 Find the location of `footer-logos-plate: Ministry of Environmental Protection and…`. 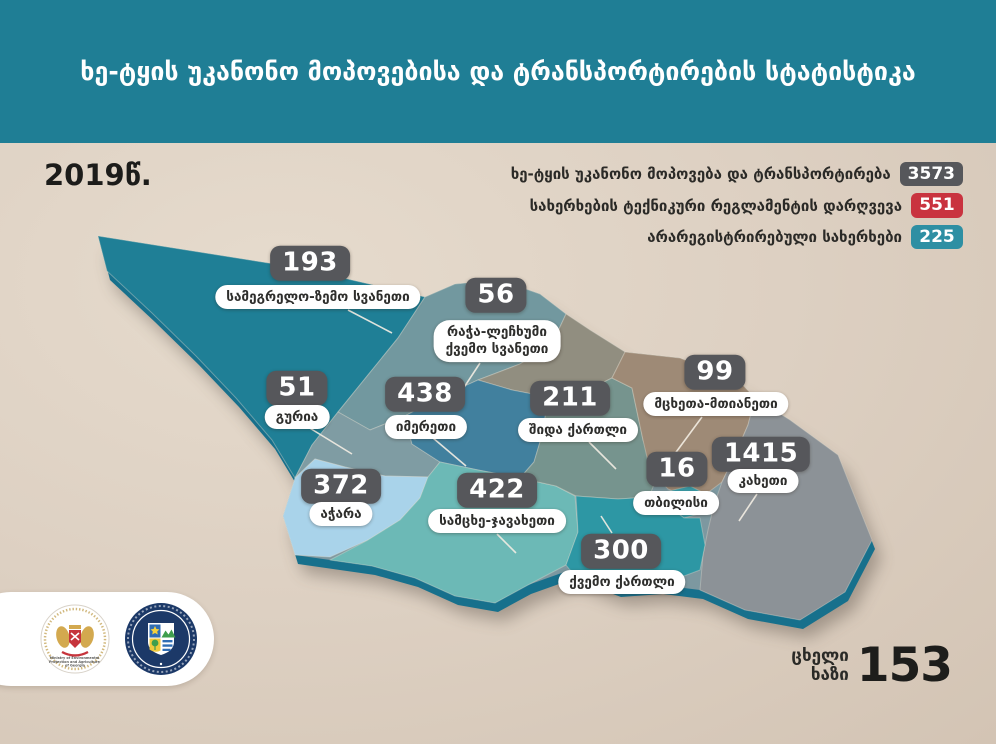

footer-logos-plate: Ministry of Environmental Protection and… is located at coordinates (107, 639).